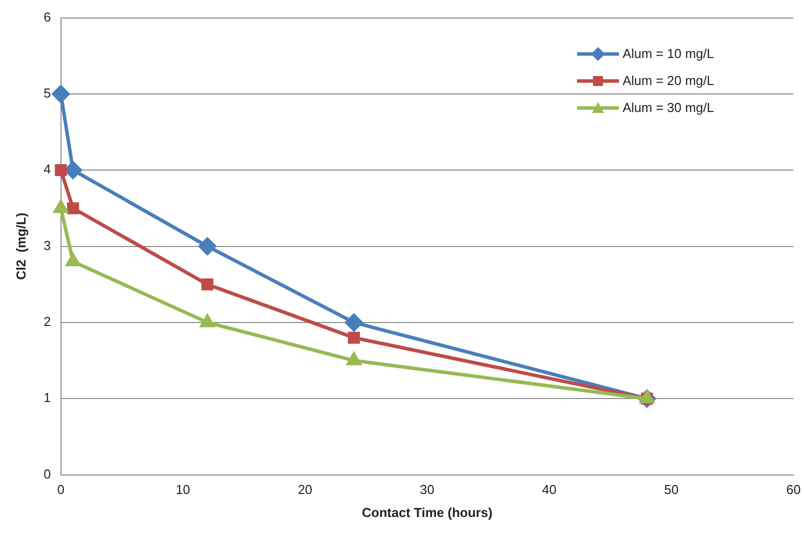 The image size is (804, 535). Describe the element at coordinates (47, 169) in the screenshot. I see `y-tick-label: 4` at that location.